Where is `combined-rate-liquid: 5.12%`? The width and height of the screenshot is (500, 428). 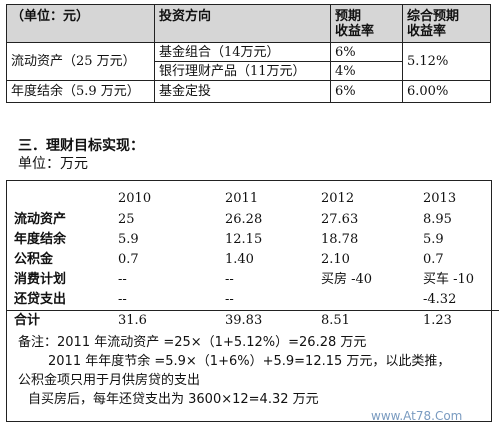 combined-rate-liquid: 5.12% is located at coordinates (446, 61).